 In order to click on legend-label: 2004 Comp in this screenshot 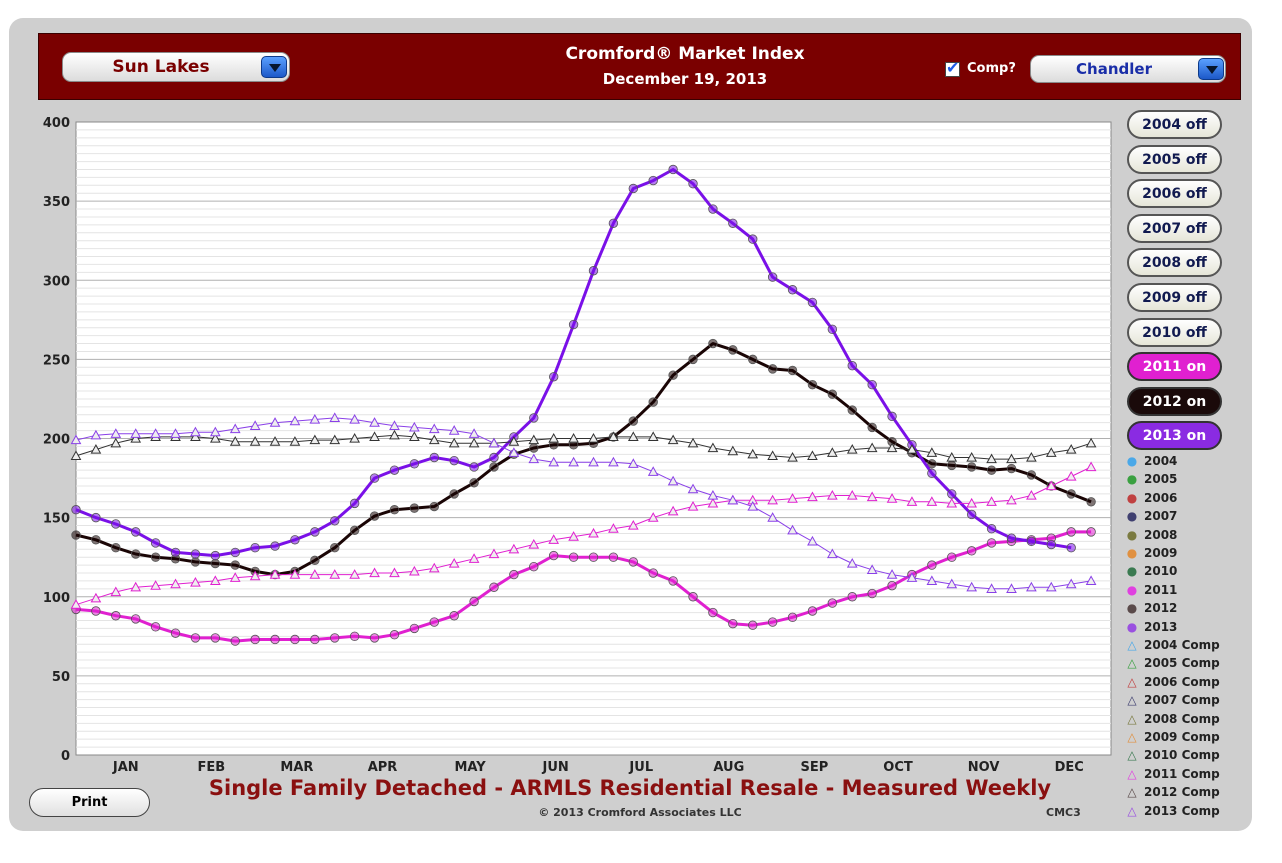, I will do `click(1182, 645)`.